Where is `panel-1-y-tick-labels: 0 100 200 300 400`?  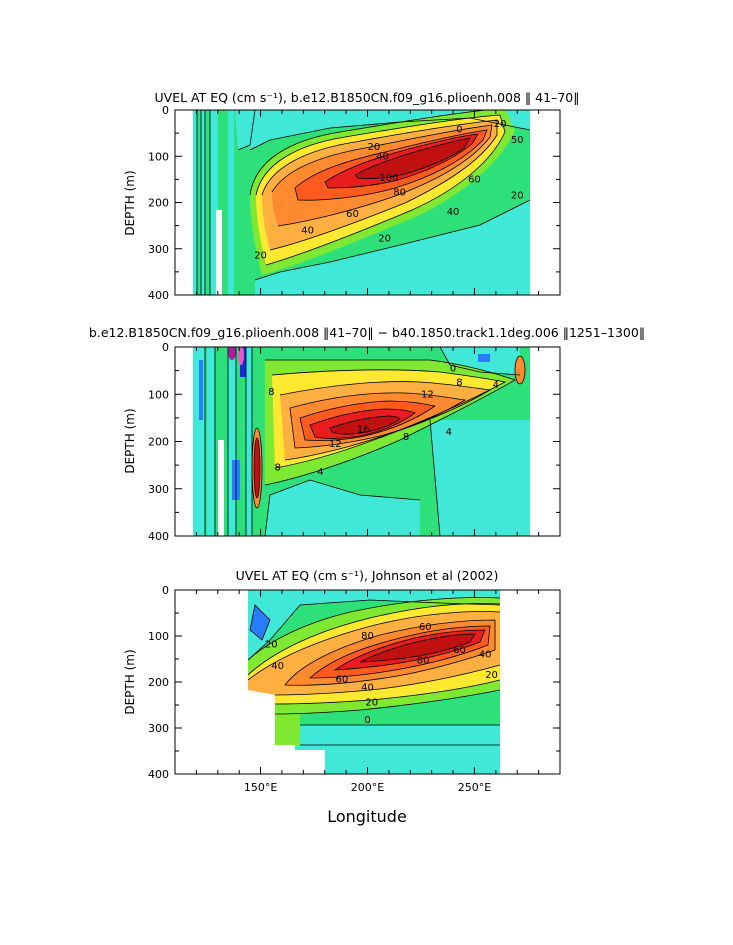
panel-1-y-tick-labels: 0 100 200 300 400 is located at coordinates (158, 203).